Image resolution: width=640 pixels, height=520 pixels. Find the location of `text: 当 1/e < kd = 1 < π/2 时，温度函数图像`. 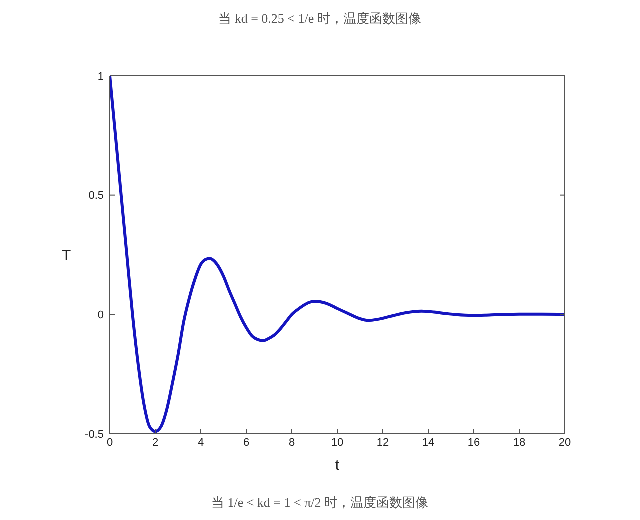

text: 当 1/e < kd = 1 < π/2 时，温度函数图像 is located at coordinates (320, 503).